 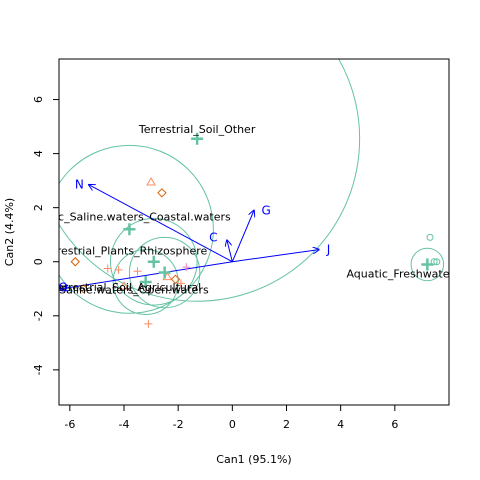 I want to click on y-axis: -4 -2 0 2 4 6, so click(x=45, y=235).